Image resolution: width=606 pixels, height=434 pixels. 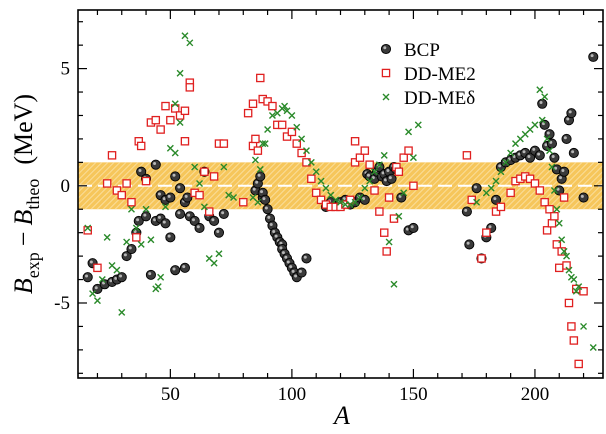 I want to click on x-tick-label: 100, so click(x=292, y=394).